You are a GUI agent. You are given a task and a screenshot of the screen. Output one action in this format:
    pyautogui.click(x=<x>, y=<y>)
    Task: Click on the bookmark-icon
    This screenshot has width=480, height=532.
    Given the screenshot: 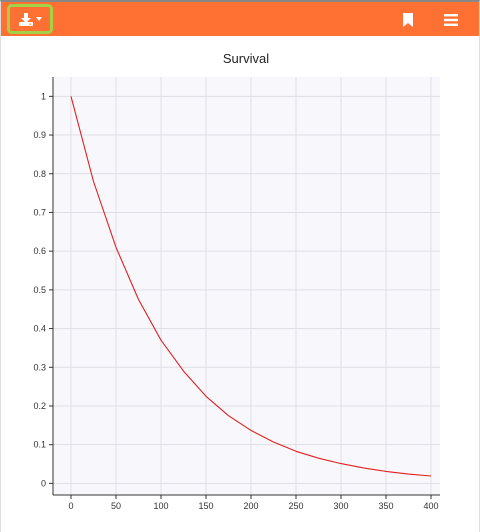 What is the action you would take?
    pyautogui.click(x=408, y=20)
    